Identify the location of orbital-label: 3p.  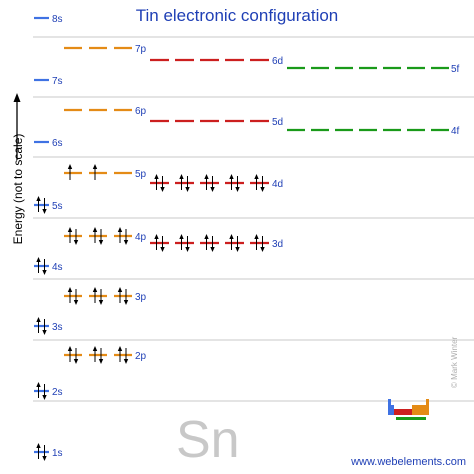
(141, 297).